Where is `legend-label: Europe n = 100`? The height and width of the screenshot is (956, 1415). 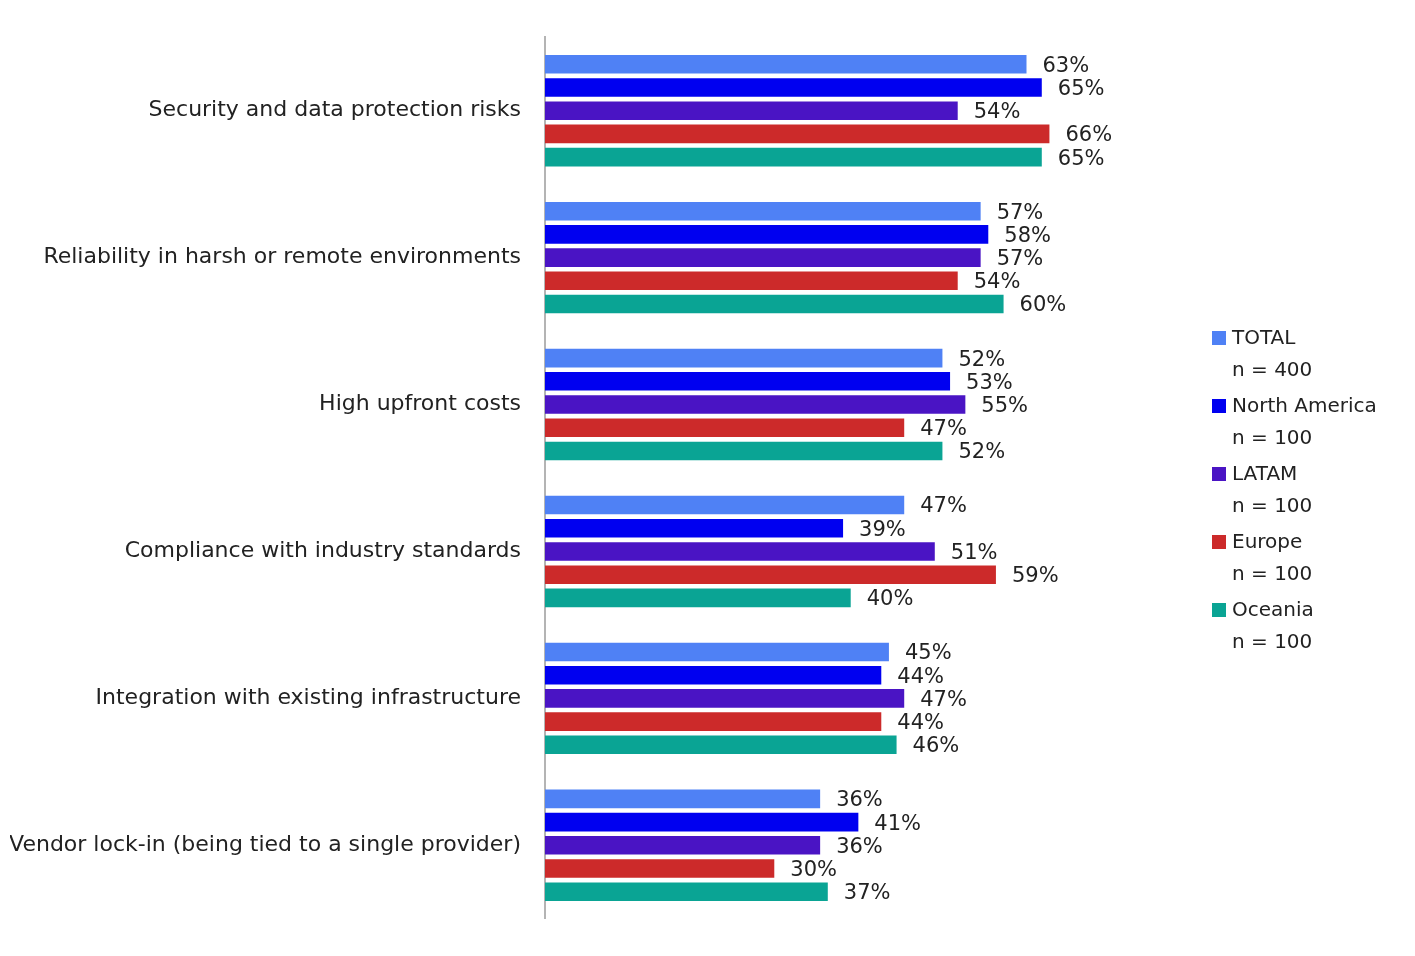 legend-label: Europe n = 100 is located at coordinates (1272, 557).